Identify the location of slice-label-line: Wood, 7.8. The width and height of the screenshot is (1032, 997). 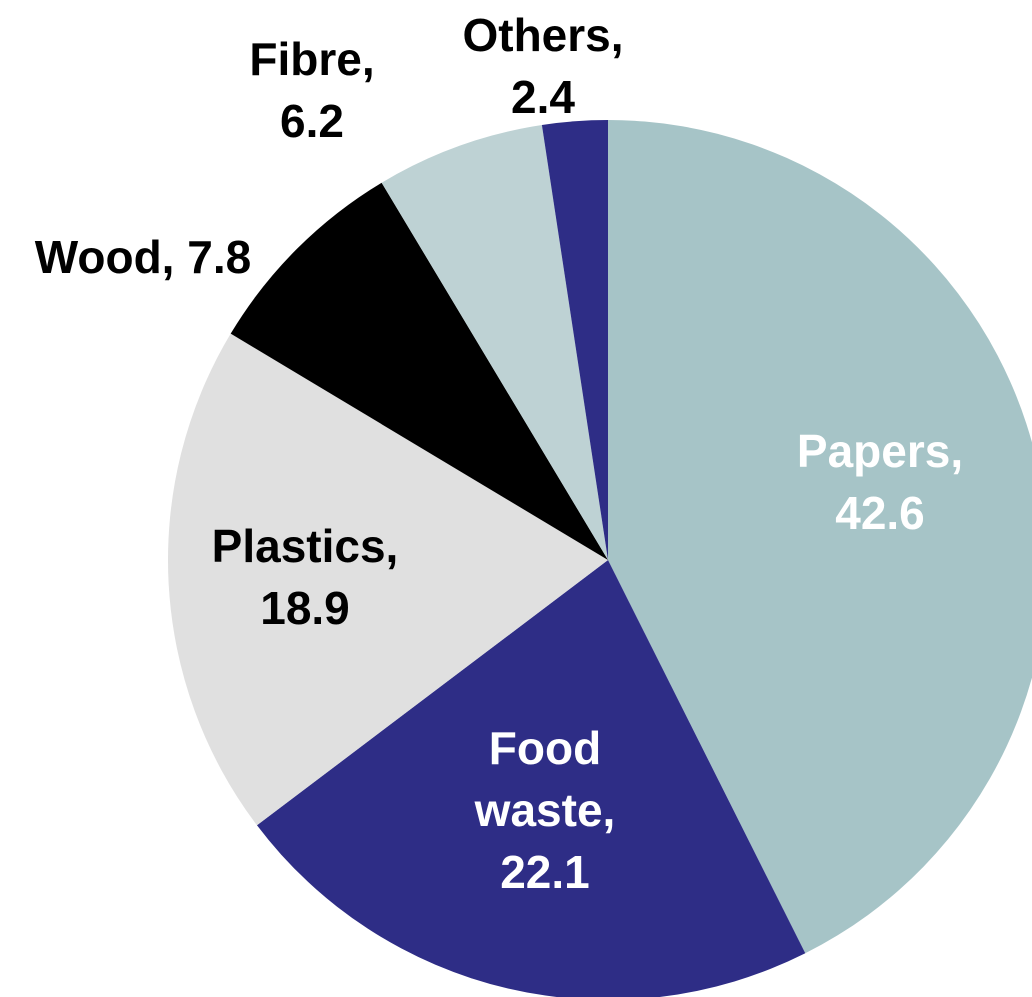
(143, 257).